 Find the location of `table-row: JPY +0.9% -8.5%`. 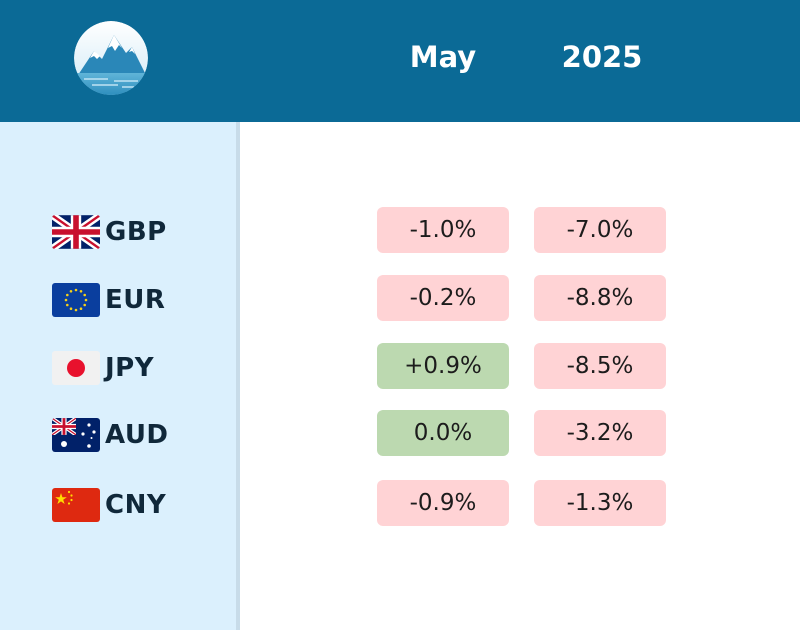

table-row: JPY +0.9% -8.5% is located at coordinates (400, 368).